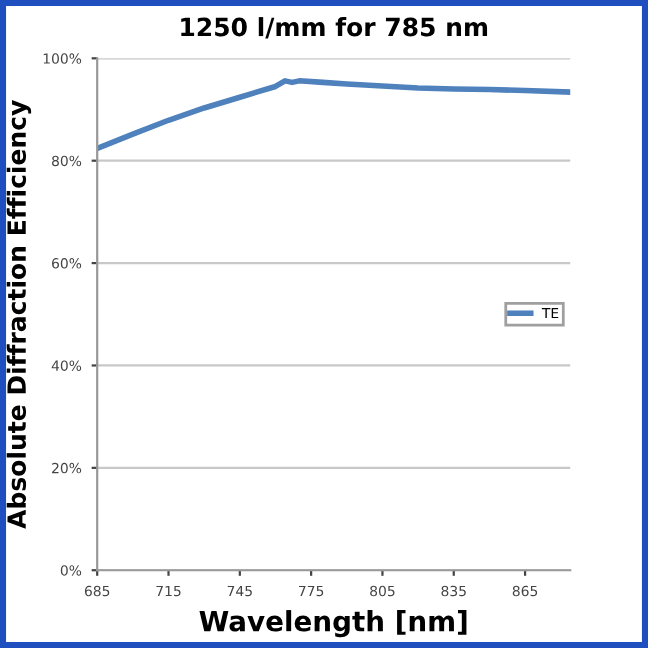 Image resolution: width=648 pixels, height=648 pixels. Describe the element at coordinates (334, 28) in the screenshot. I see `chart-title: 1250 l/mm for 785 nm` at that location.